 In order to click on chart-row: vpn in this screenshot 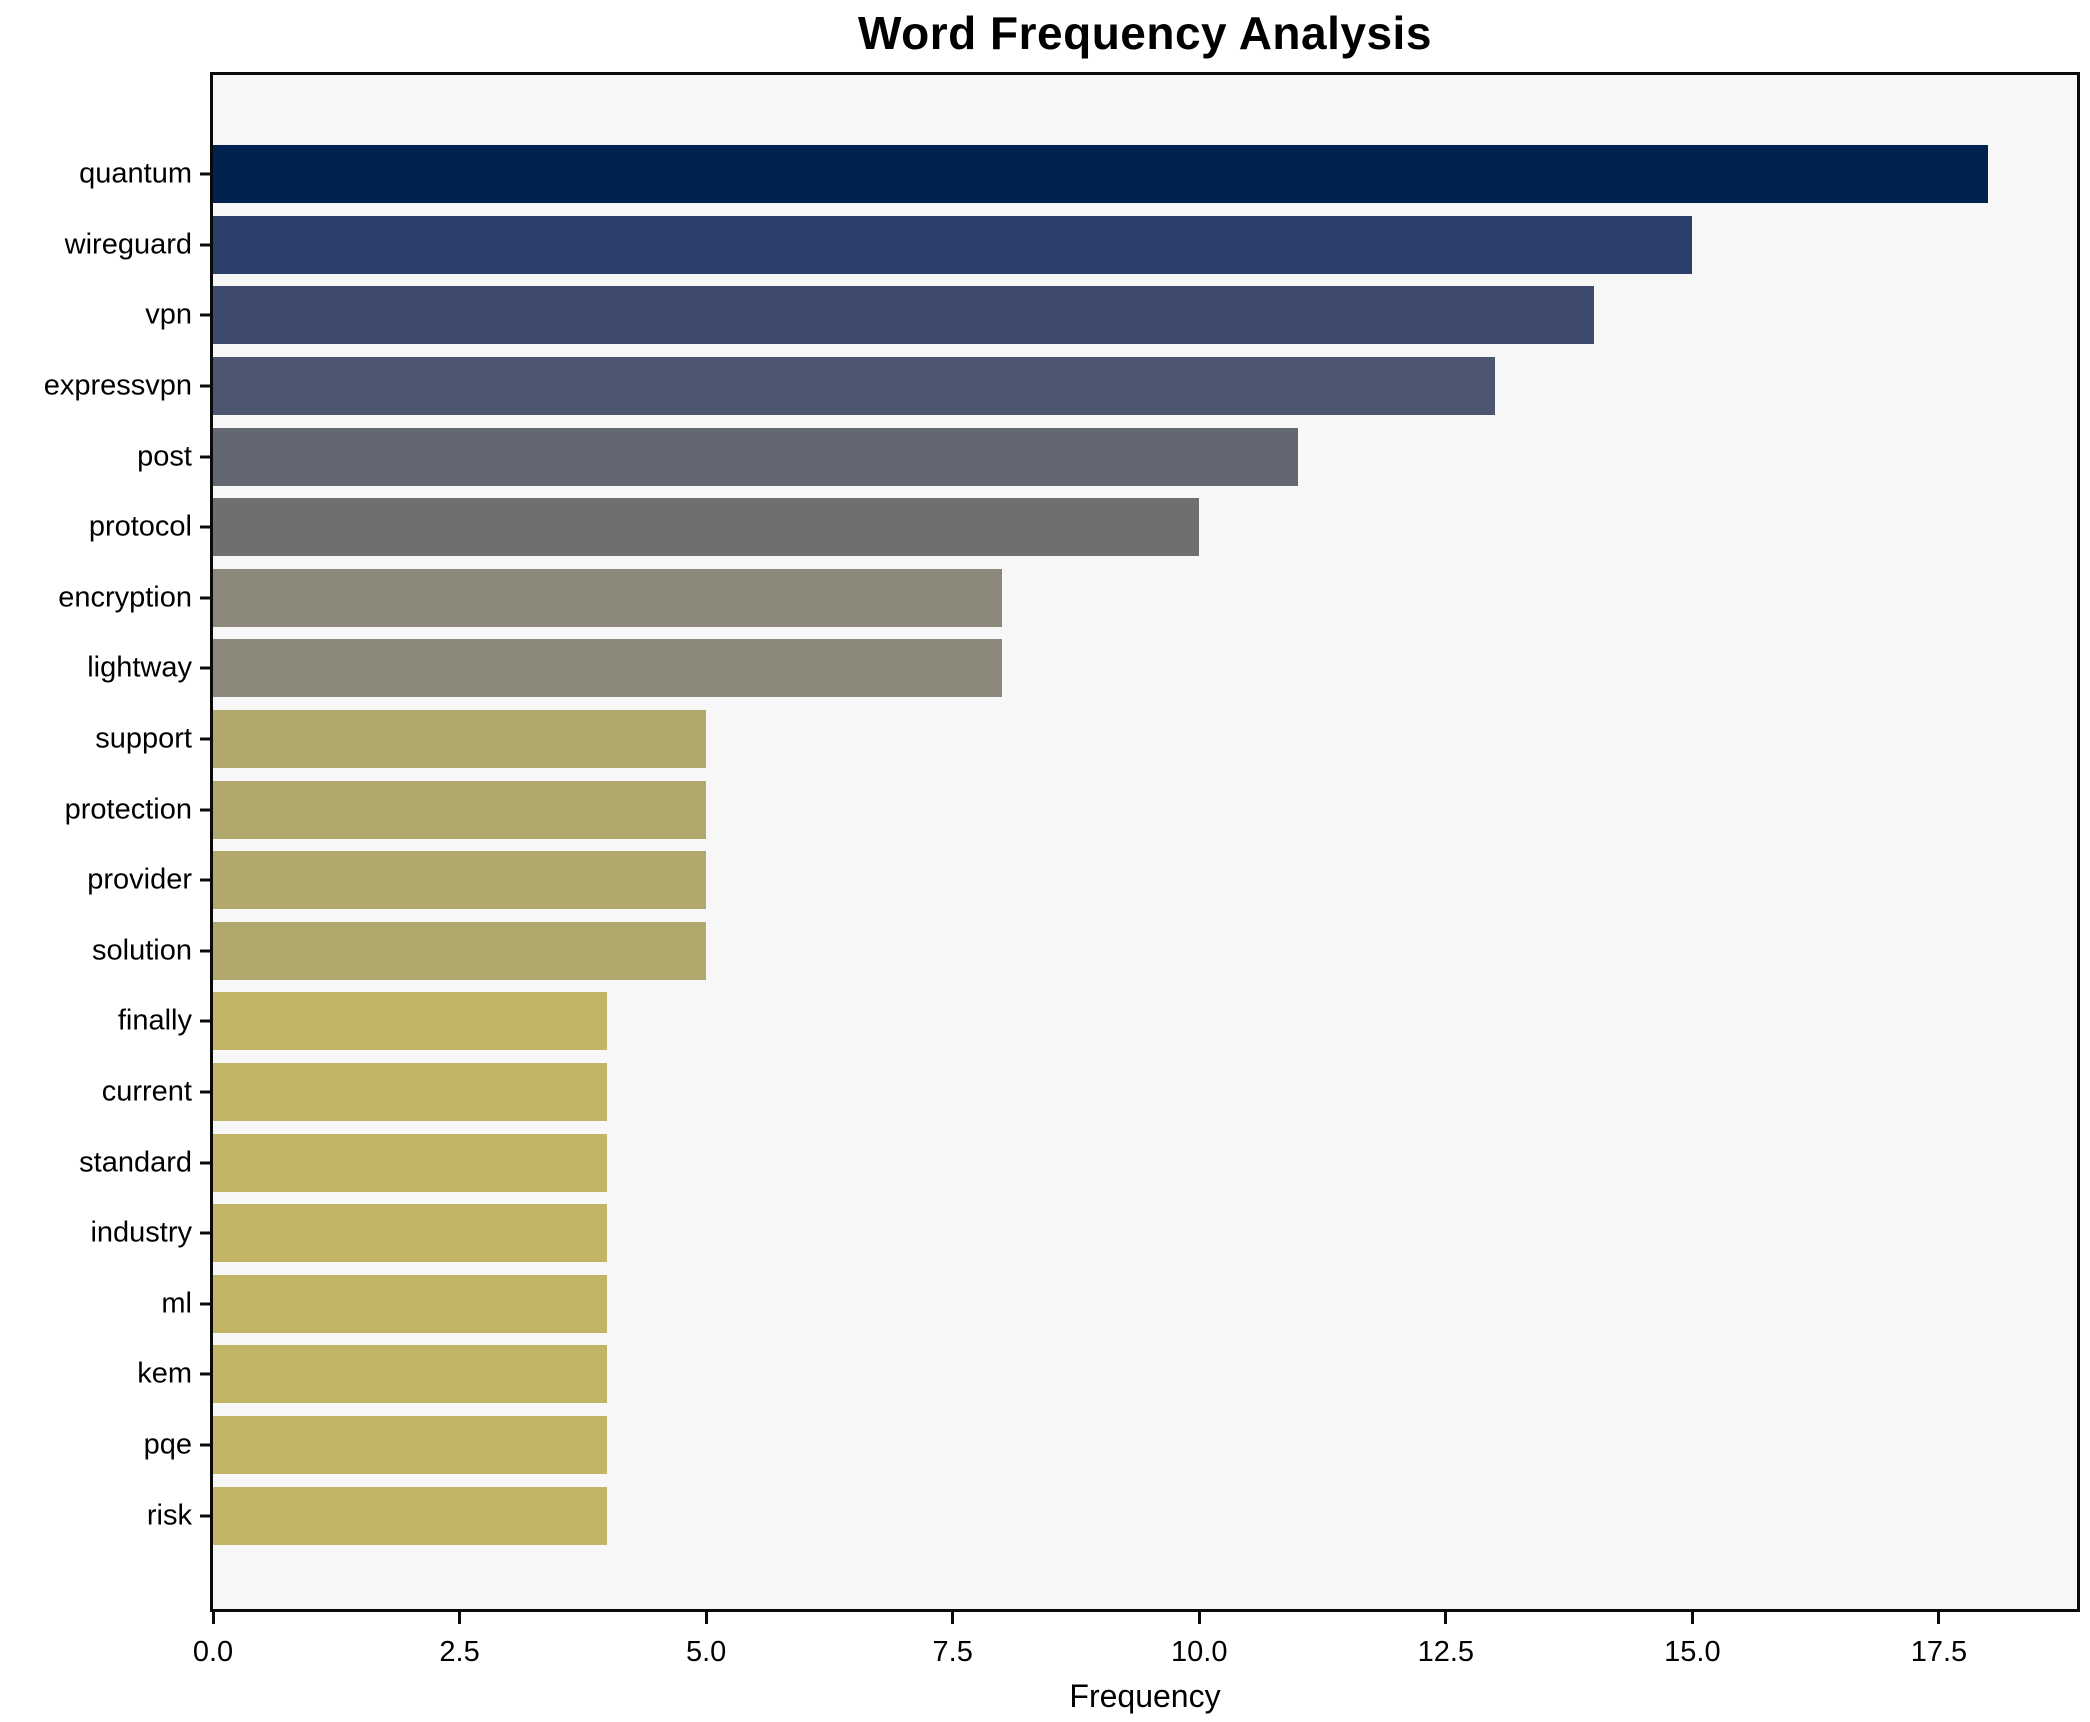, I will do `click(1111, 315)`.